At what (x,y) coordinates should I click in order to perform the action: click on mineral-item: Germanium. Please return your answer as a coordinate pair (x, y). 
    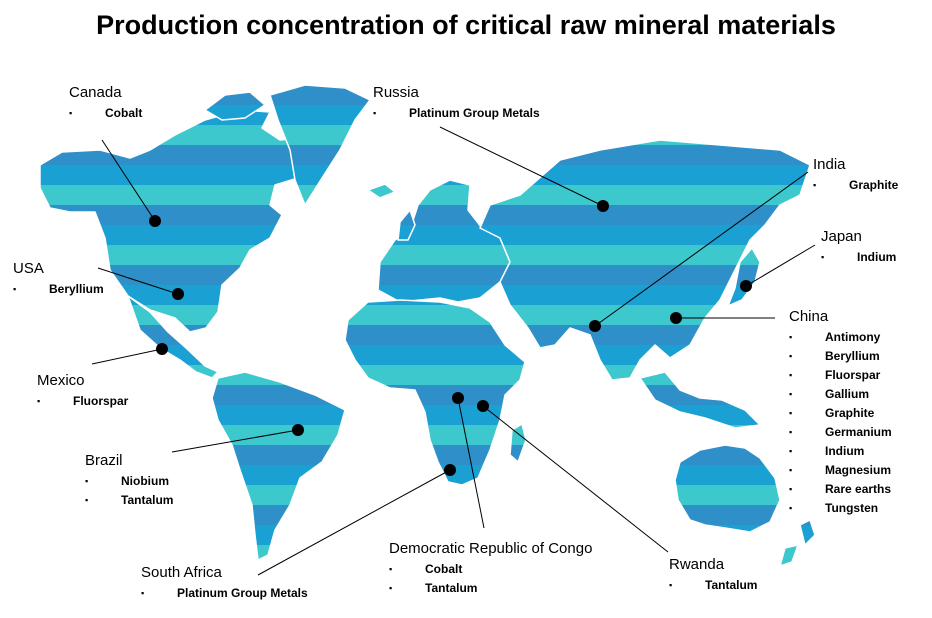
    Looking at the image, I should click on (840, 432).